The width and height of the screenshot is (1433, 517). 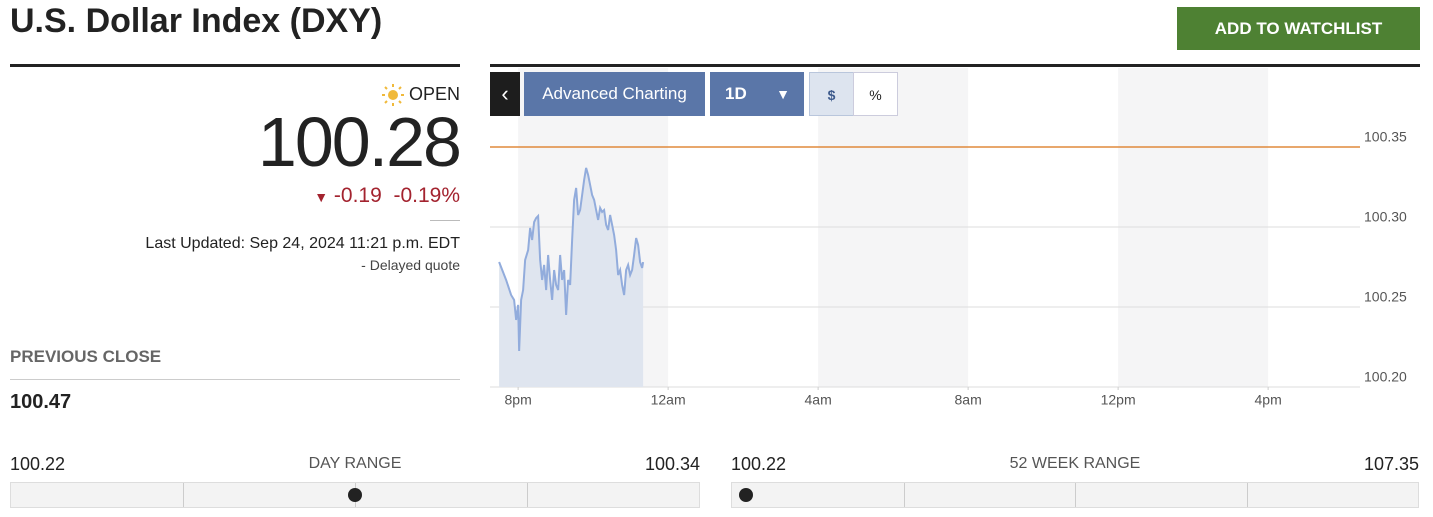 I want to click on dollar-toggle: $, so click(x=831, y=94).